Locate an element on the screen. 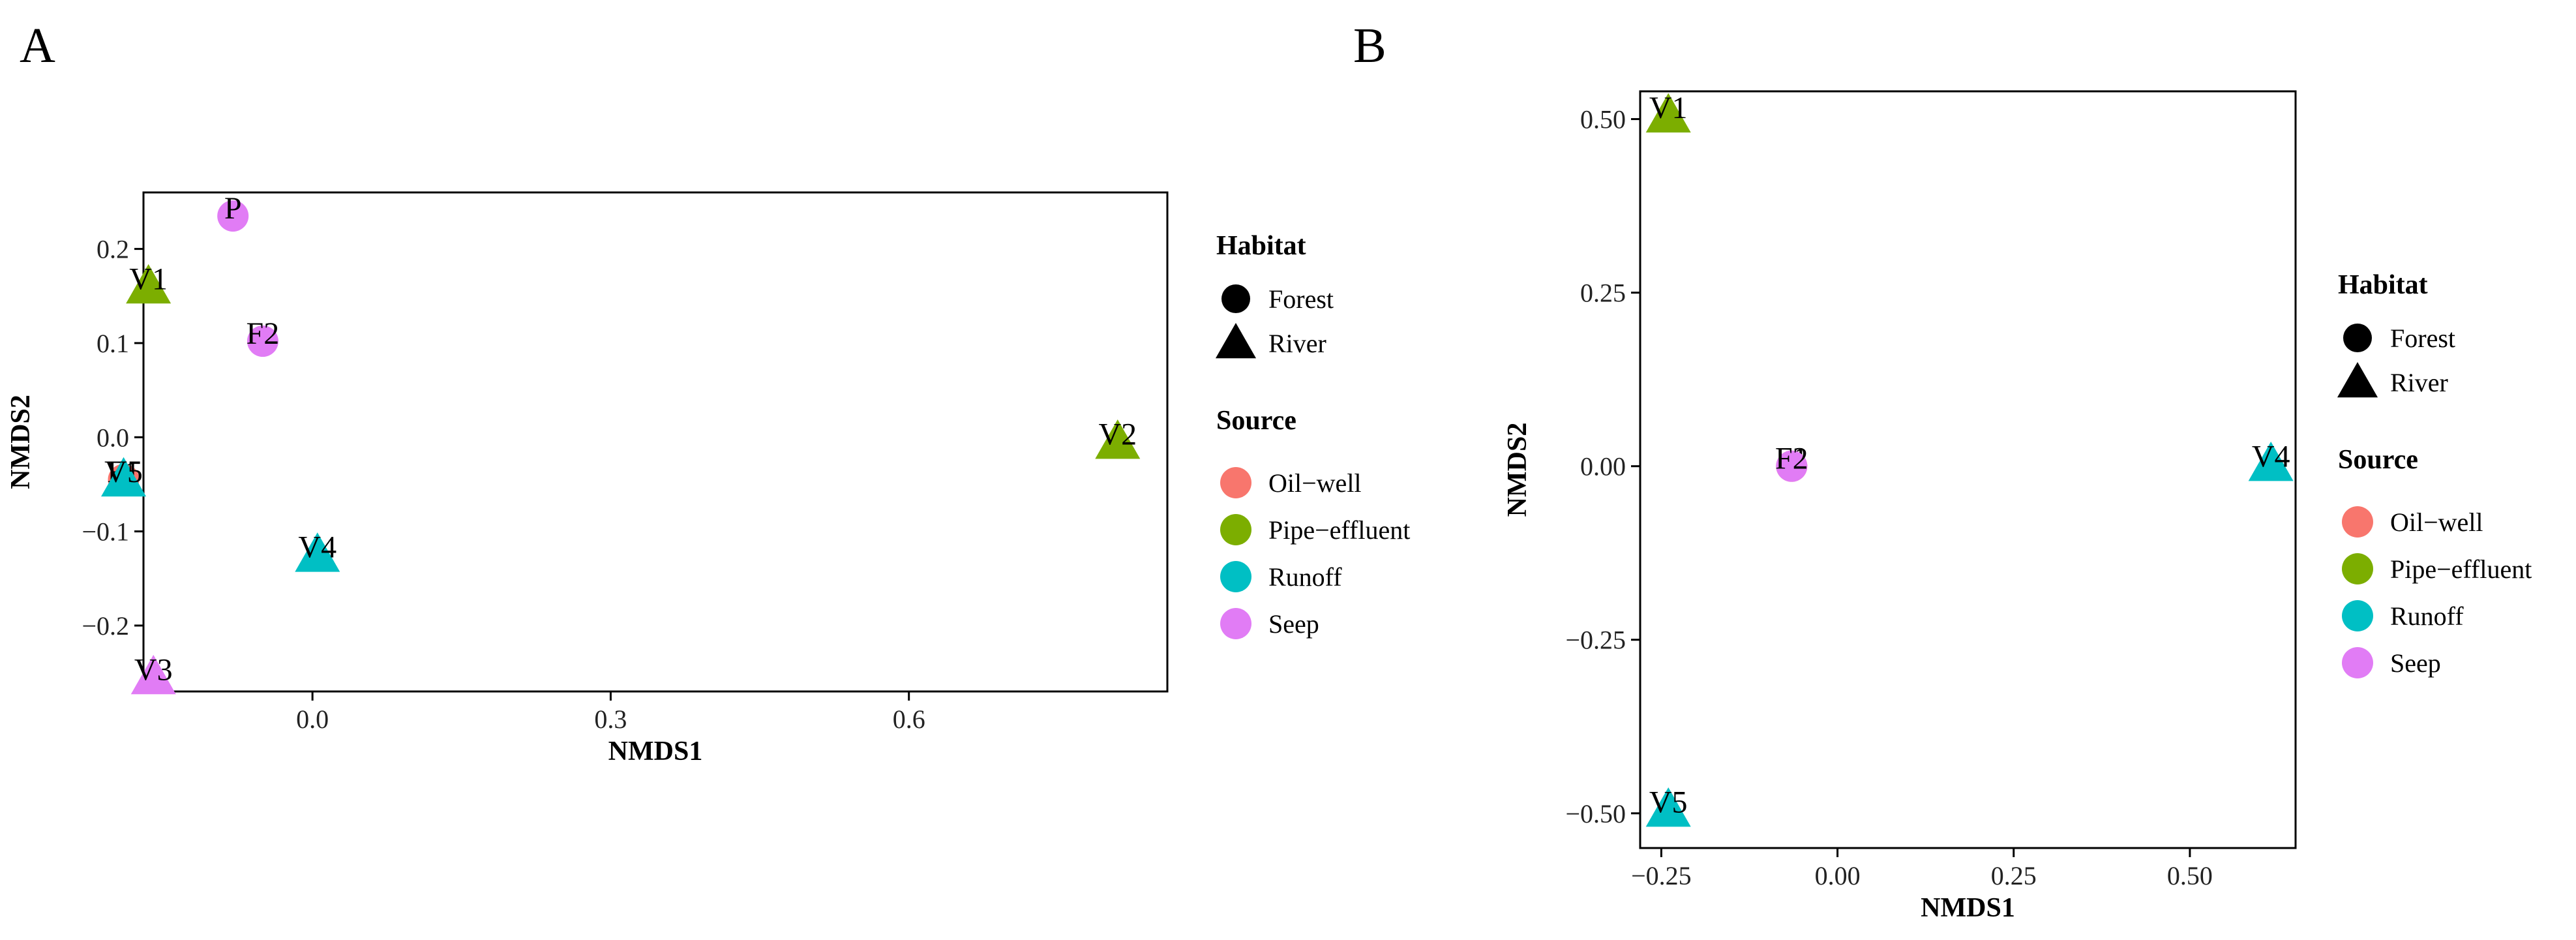  x-tick-label: 0.50 is located at coordinates (2190, 876).